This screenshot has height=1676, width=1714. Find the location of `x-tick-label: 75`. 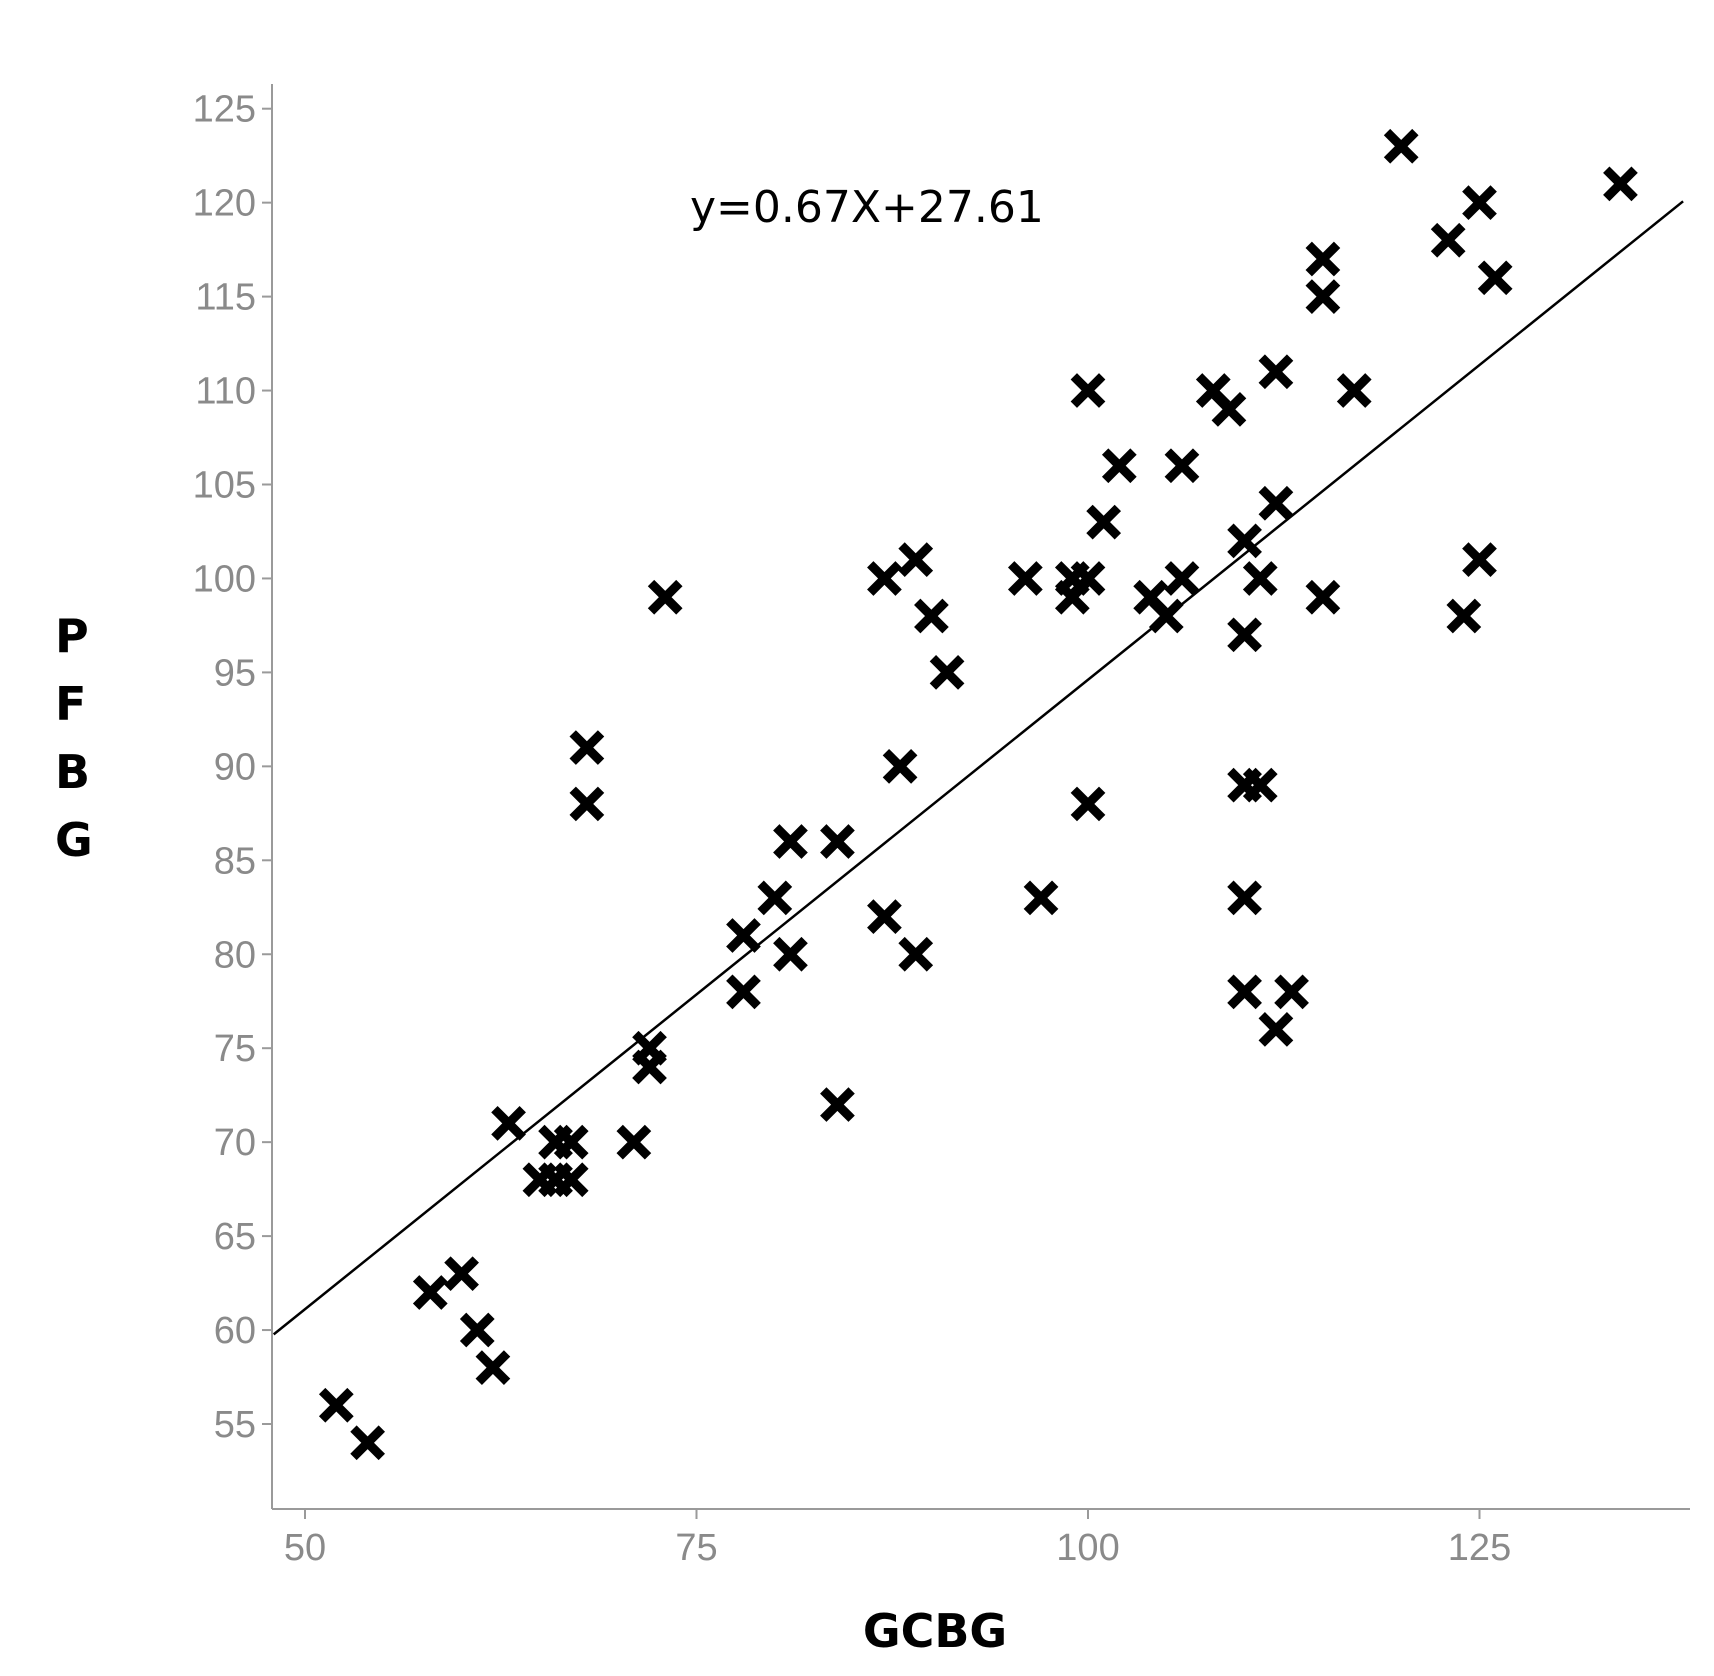

x-tick-label: 75 is located at coordinates (696, 1548).